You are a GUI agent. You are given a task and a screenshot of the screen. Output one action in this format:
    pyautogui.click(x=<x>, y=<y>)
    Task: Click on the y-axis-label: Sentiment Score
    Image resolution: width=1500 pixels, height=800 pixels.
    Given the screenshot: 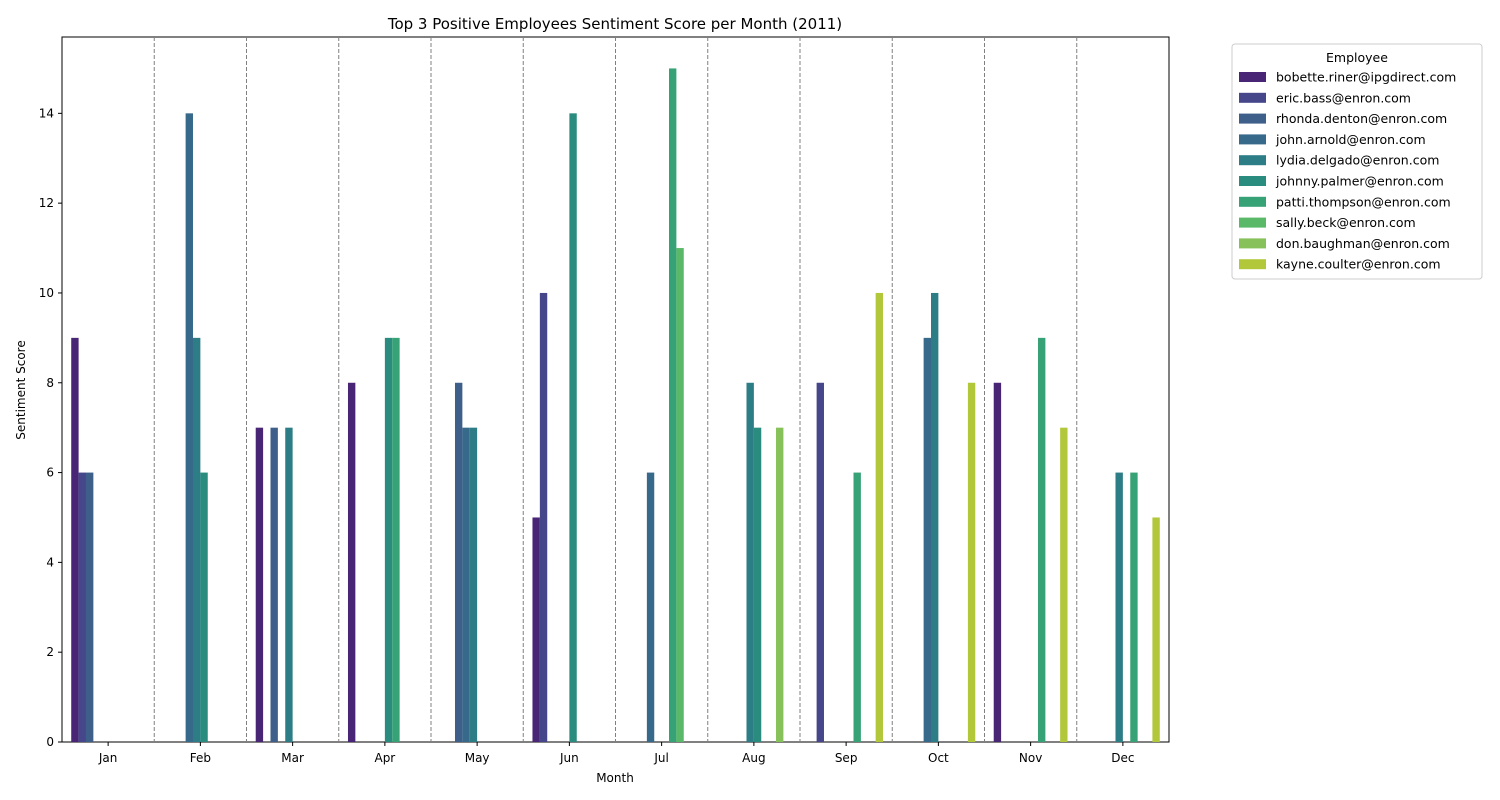 What is the action you would take?
    pyautogui.click(x=21, y=389)
    